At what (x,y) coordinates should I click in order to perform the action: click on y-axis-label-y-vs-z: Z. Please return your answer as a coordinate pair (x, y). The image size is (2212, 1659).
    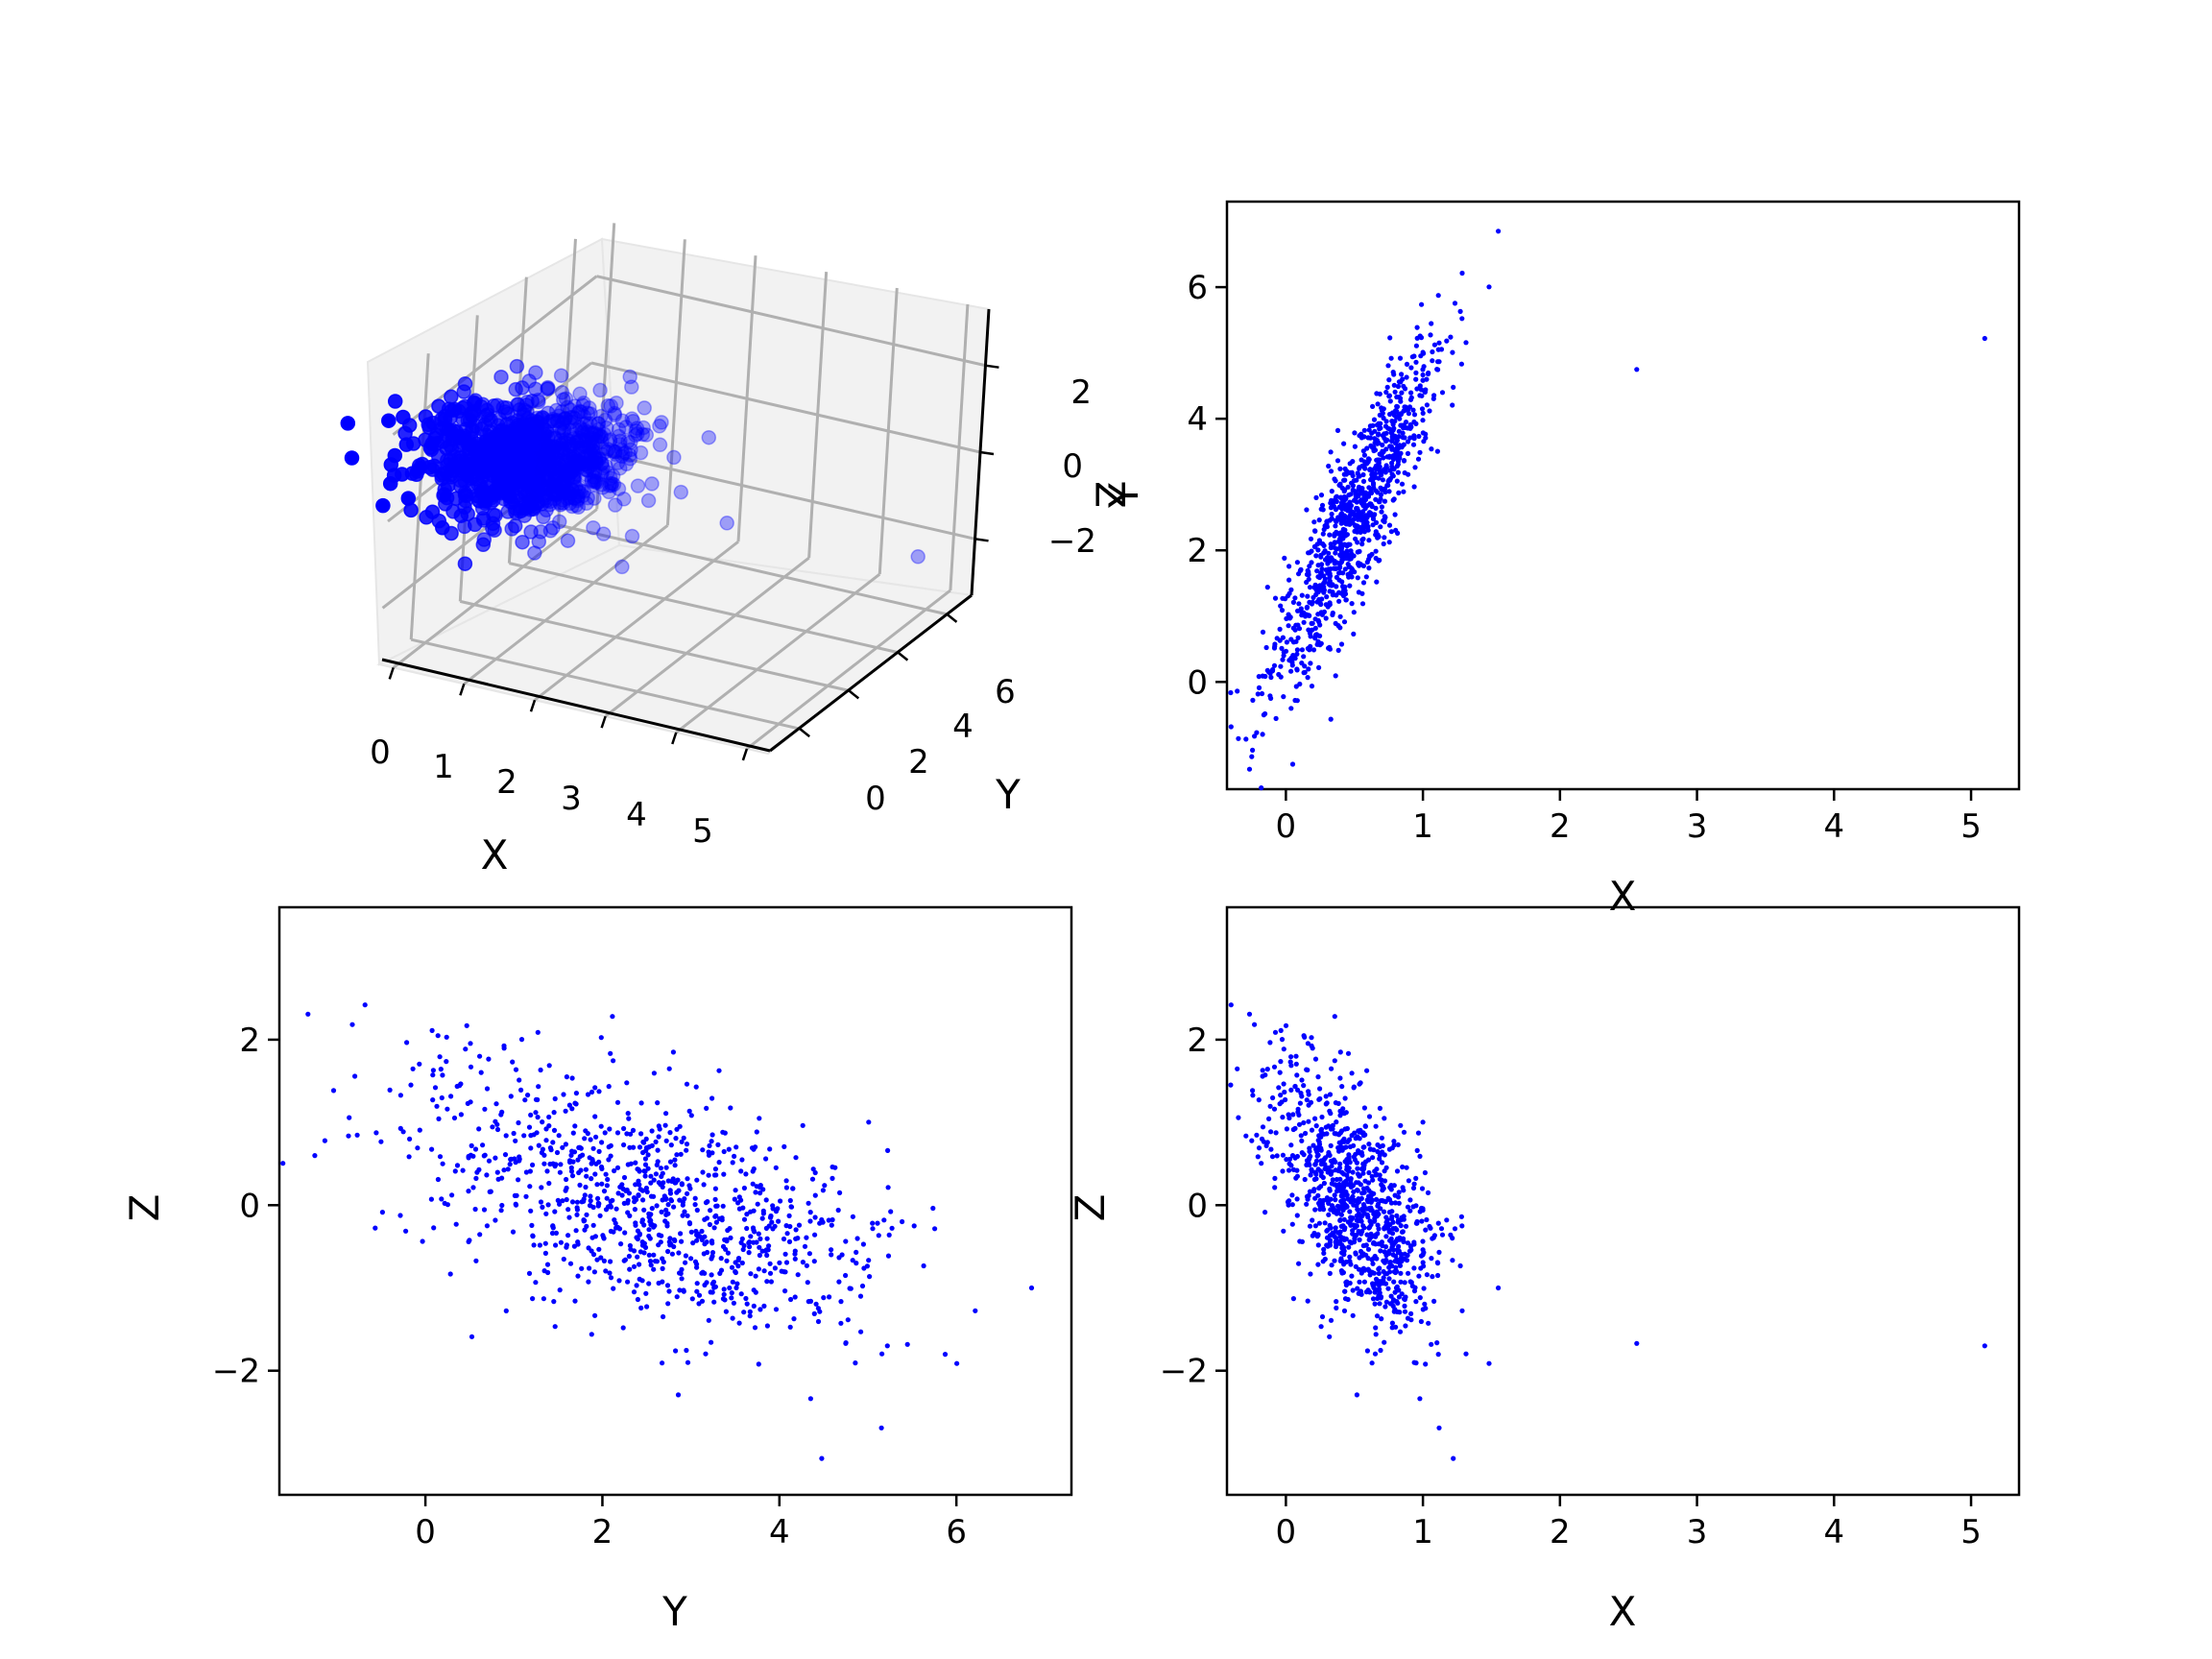
    Looking at the image, I should click on (144, 1208).